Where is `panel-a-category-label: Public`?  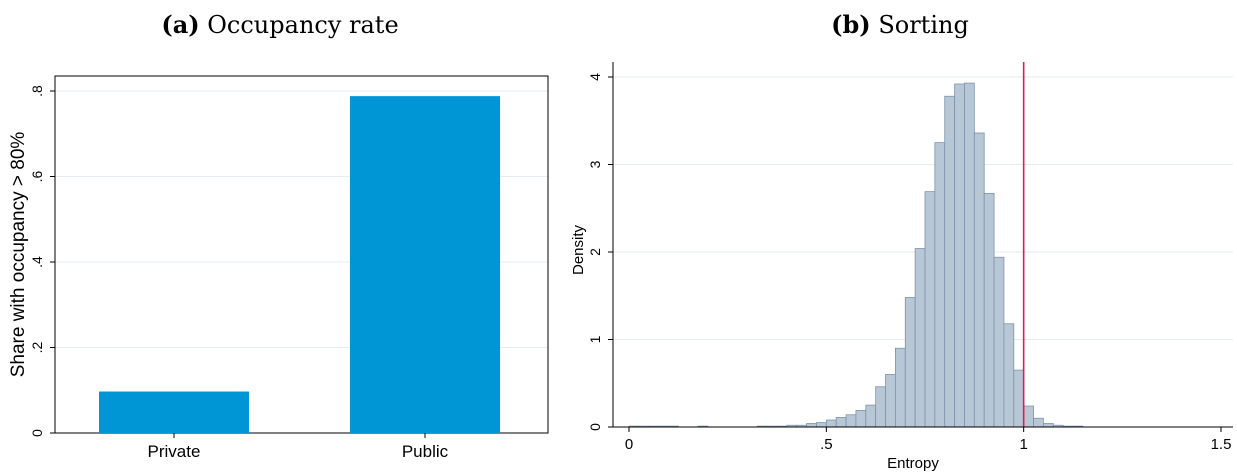 panel-a-category-label: Public is located at coordinates (425, 451).